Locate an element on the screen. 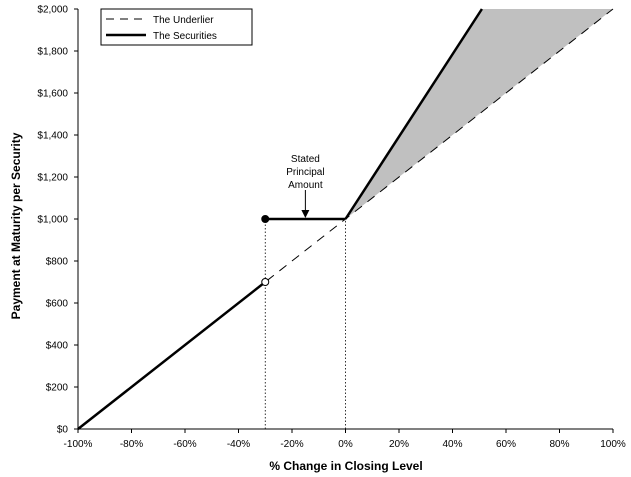  x-tick-label-8: 60% is located at coordinates (506, 444).